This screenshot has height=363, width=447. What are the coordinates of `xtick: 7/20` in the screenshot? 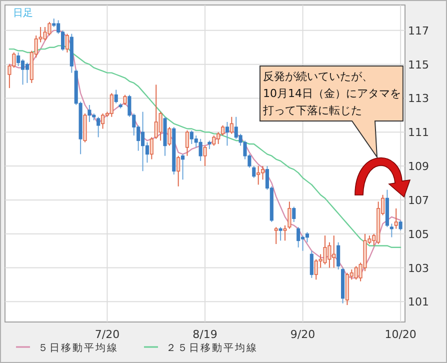 It's located at (107, 334).